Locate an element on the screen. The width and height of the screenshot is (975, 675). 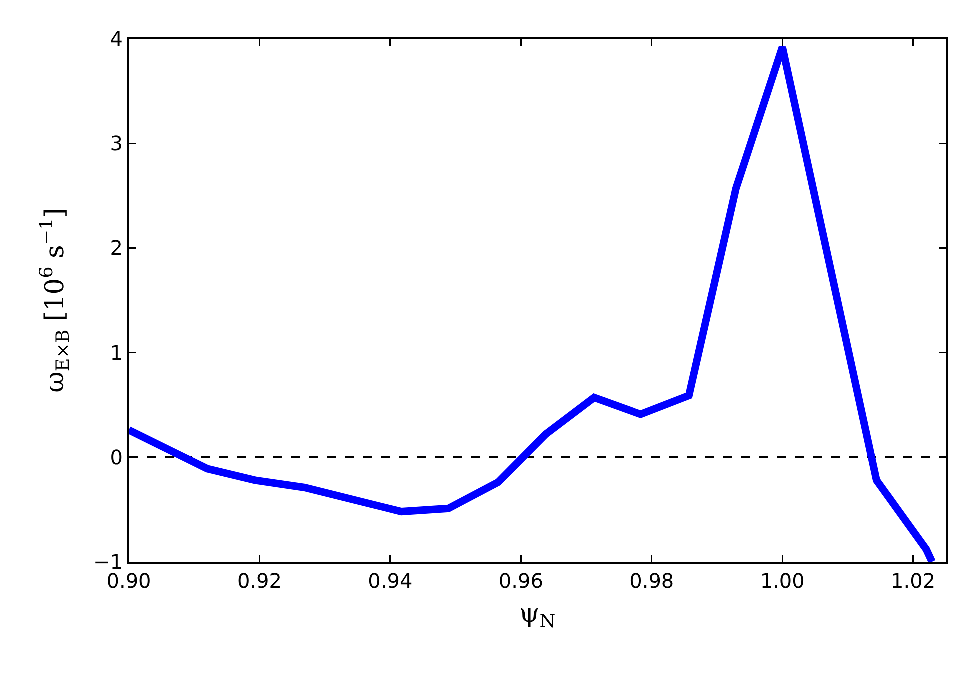
y-tick-label: 2 is located at coordinates (116, 248).